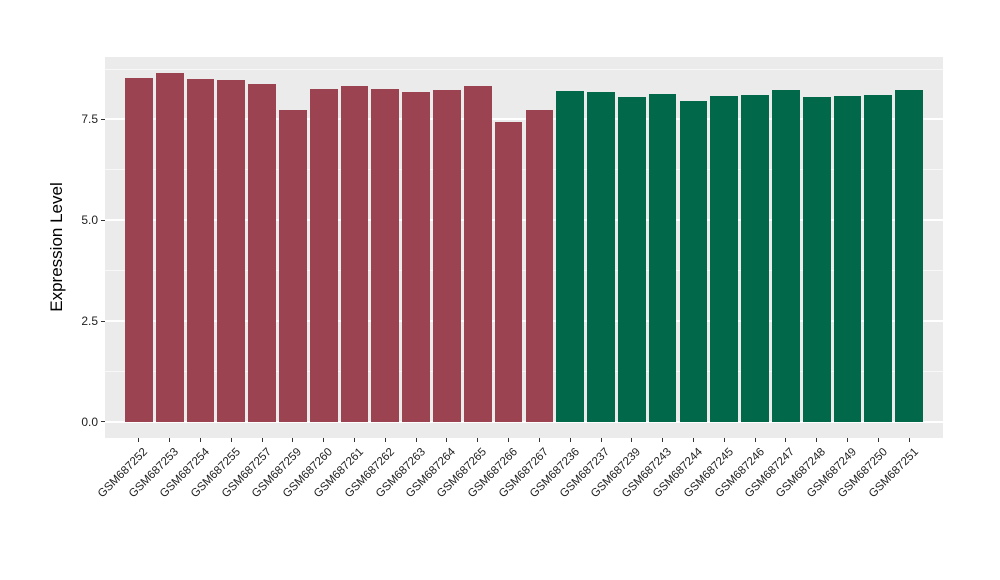  I want to click on bar-GSM687262, so click(385, 255).